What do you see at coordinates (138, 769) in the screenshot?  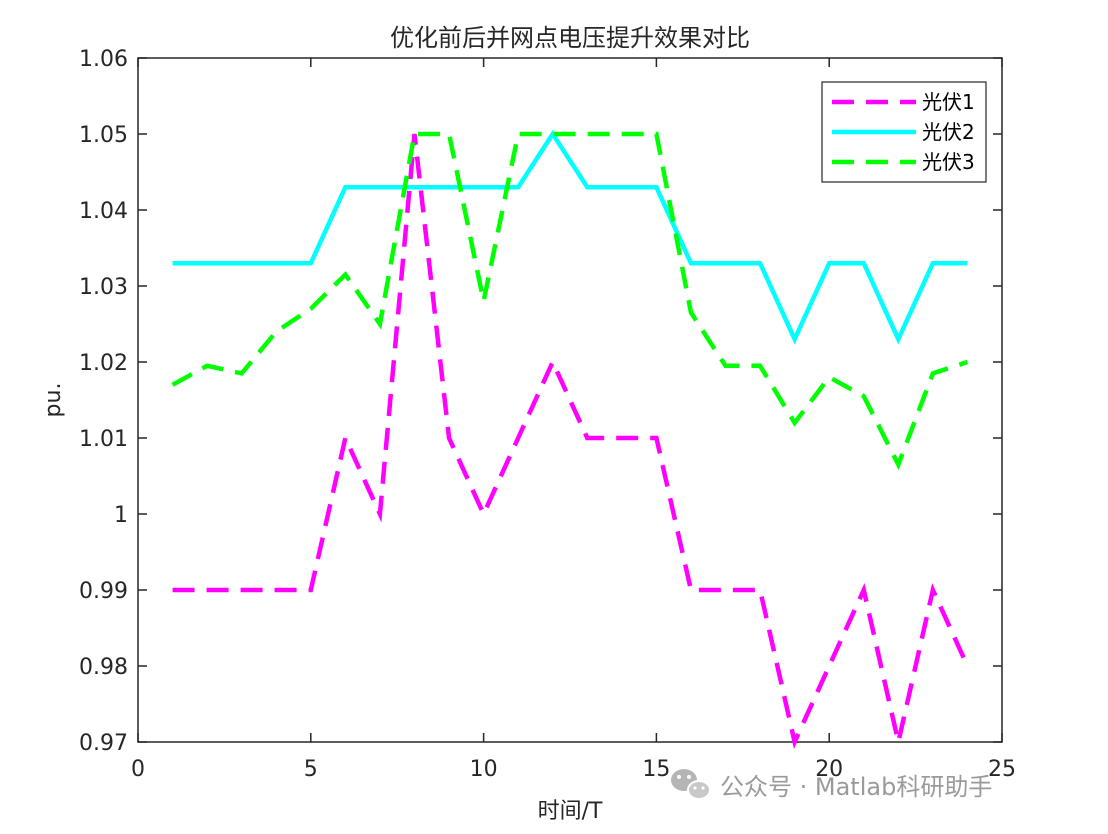 I see `x-tick-label: 0` at bounding box center [138, 769].